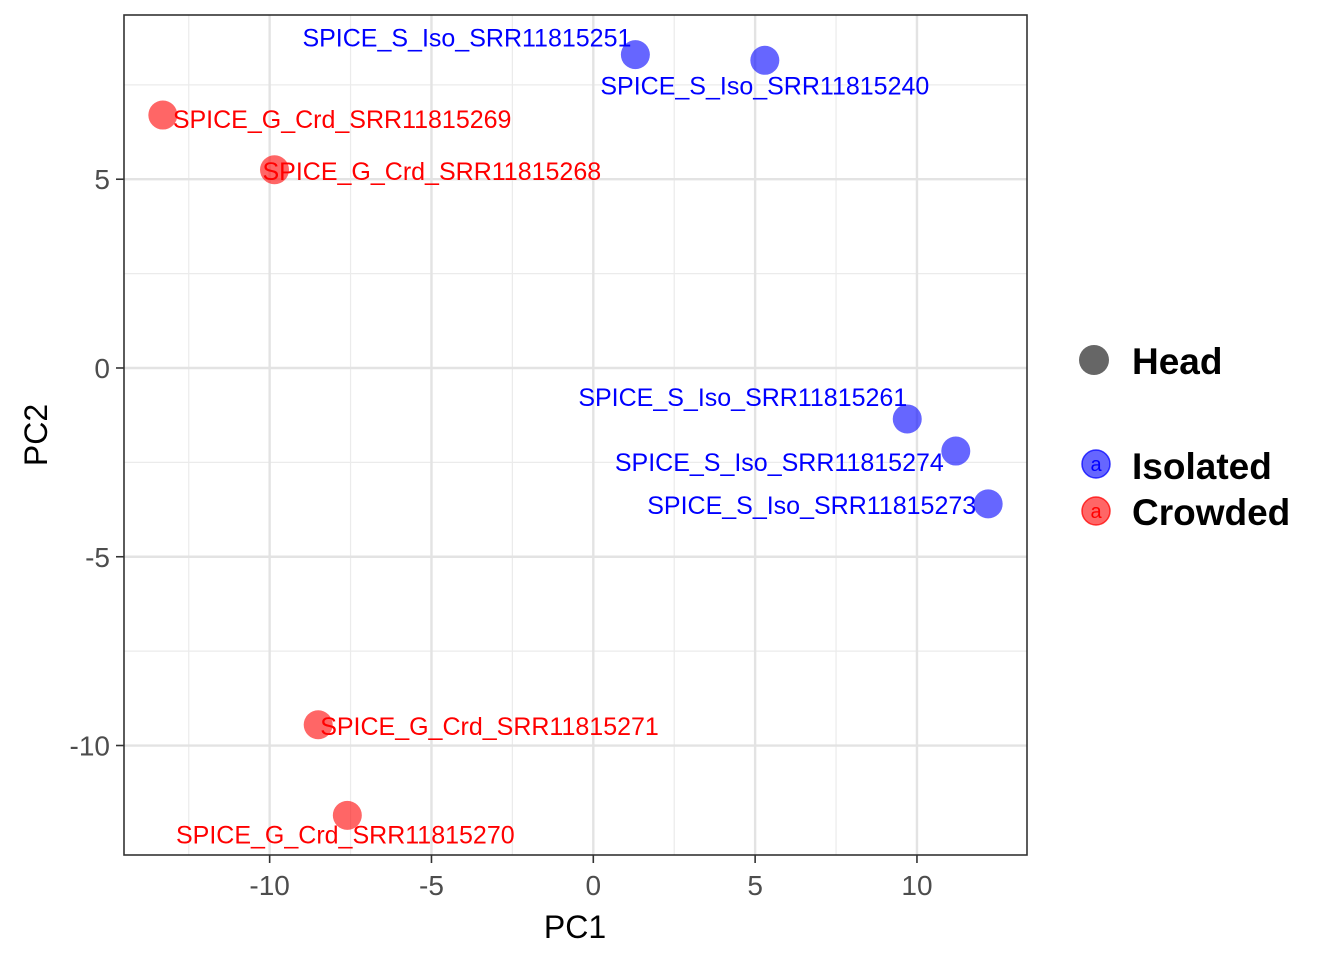 The width and height of the screenshot is (1344, 960). Describe the element at coordinates (594, 885) in the screenshot. I see `x-tick-label: 0` at that location.